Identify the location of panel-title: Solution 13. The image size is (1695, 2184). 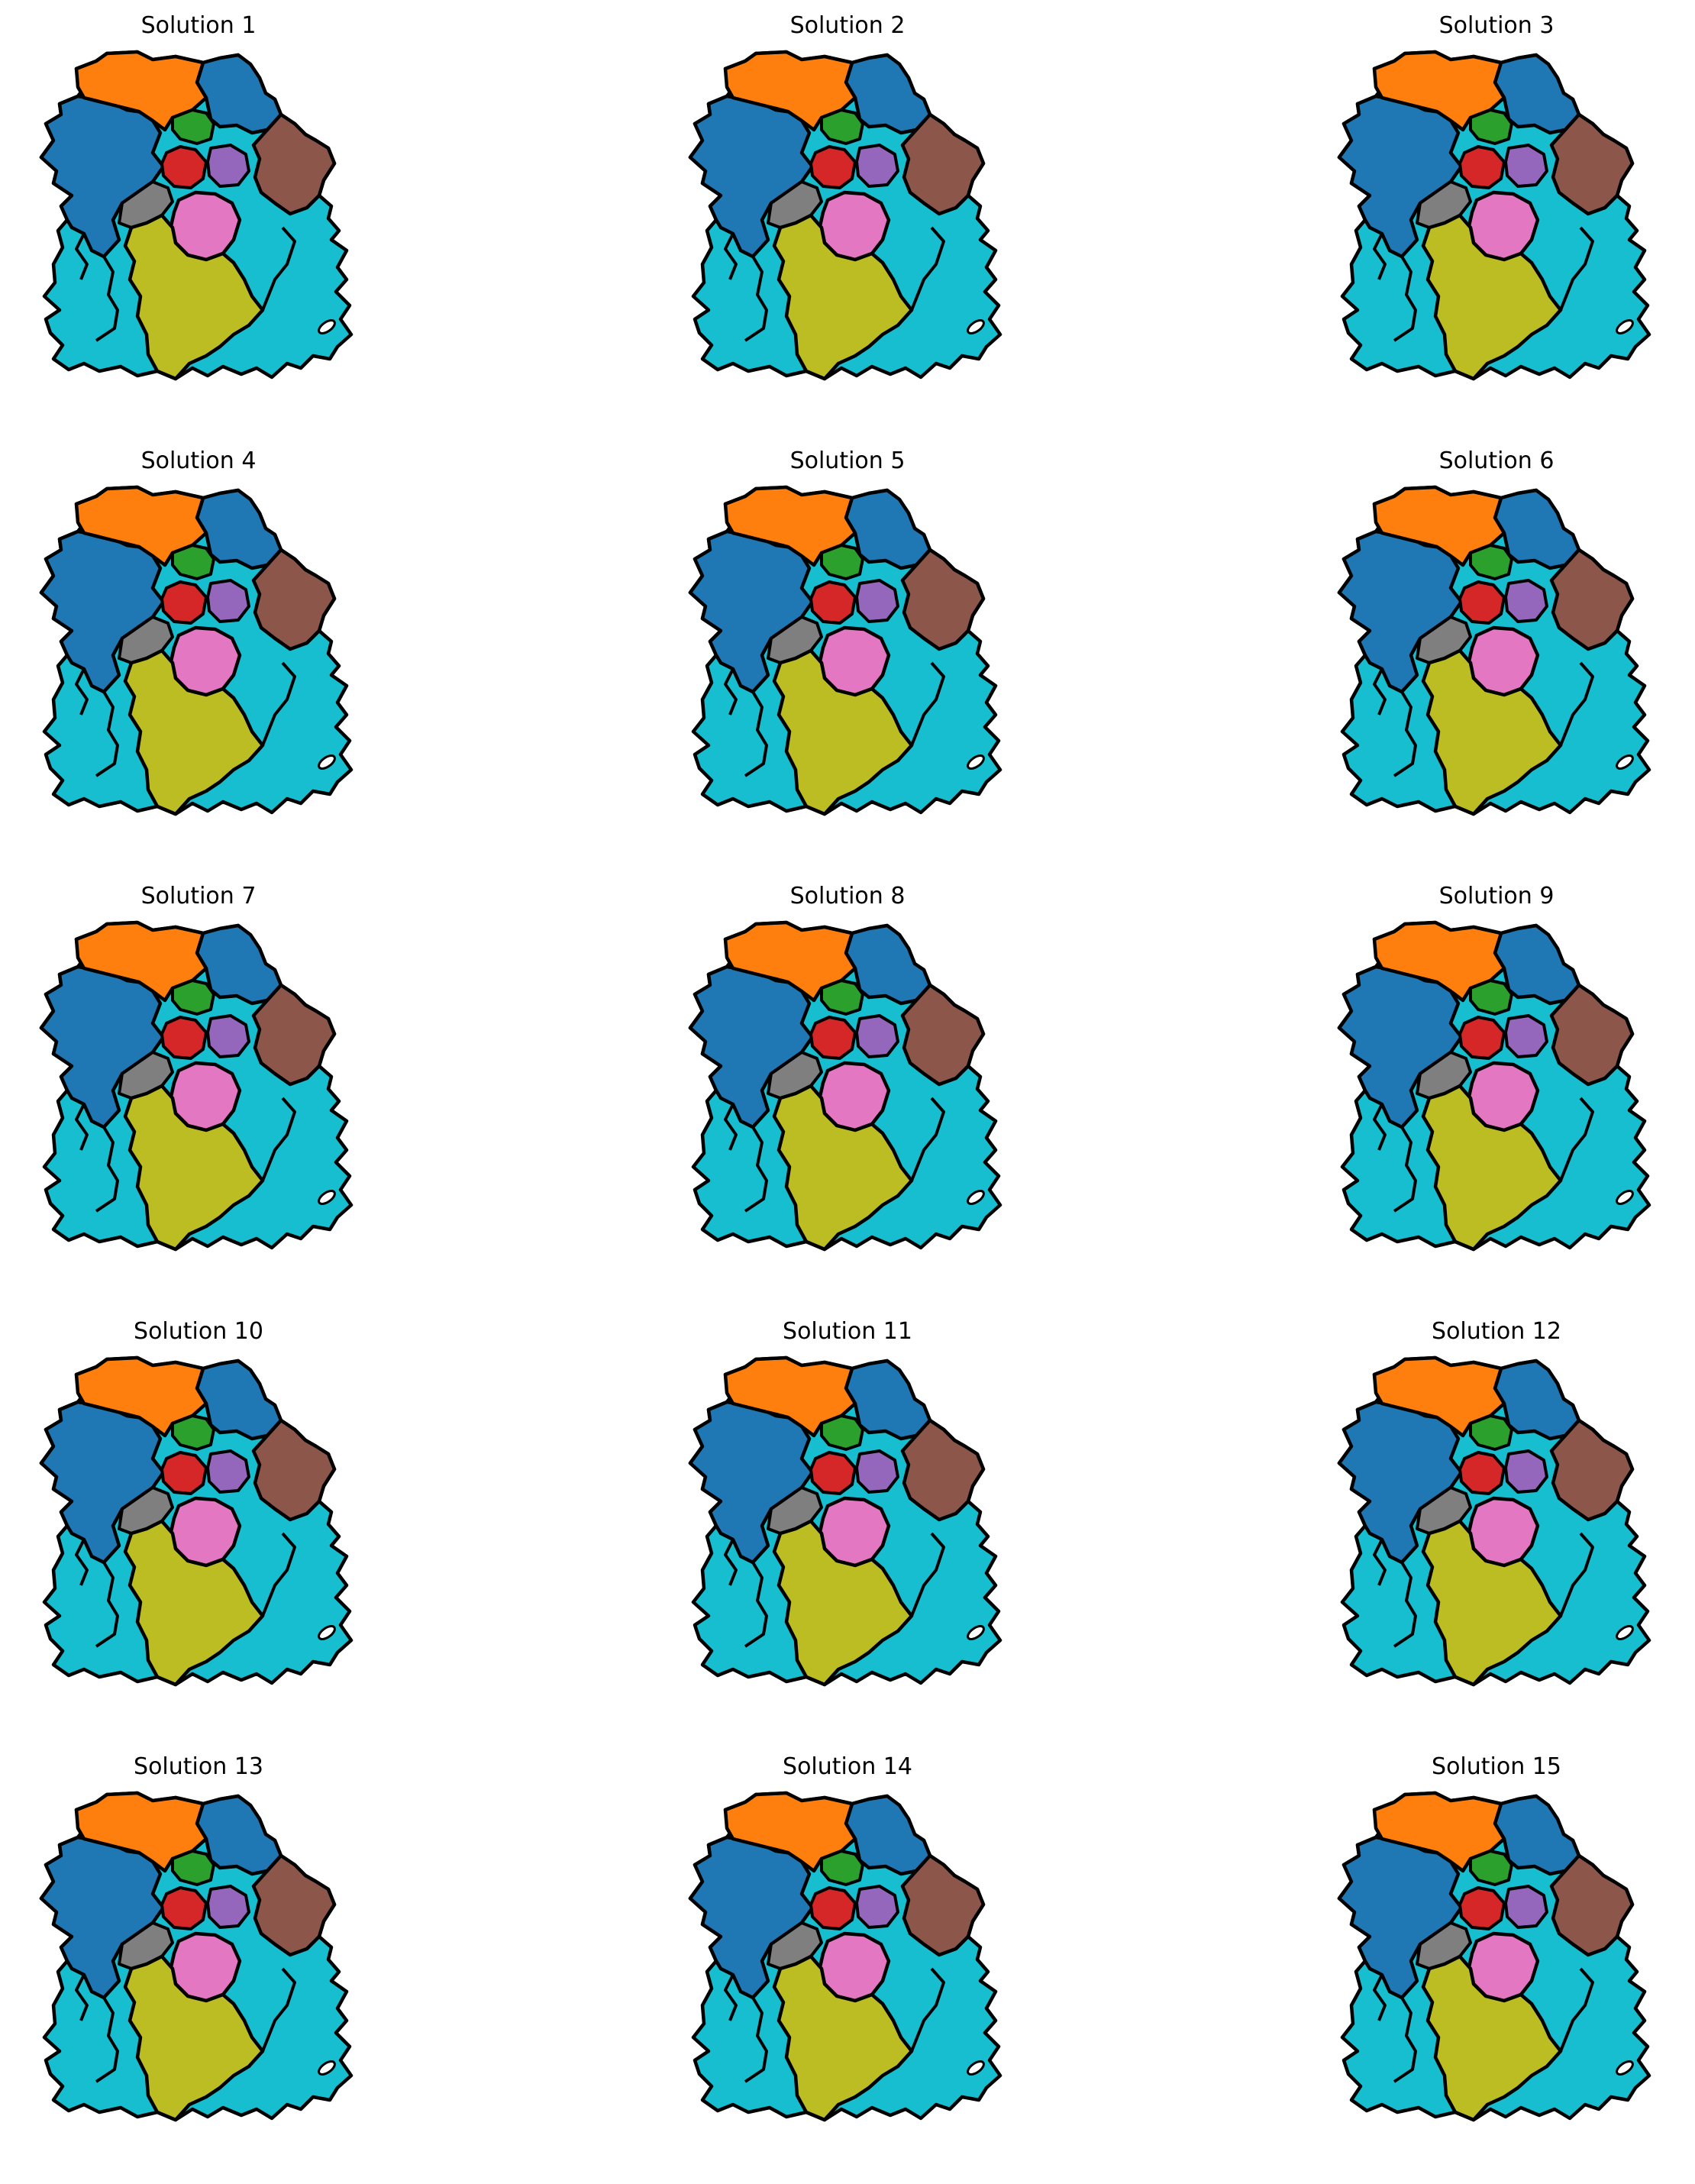
(198, 1767).